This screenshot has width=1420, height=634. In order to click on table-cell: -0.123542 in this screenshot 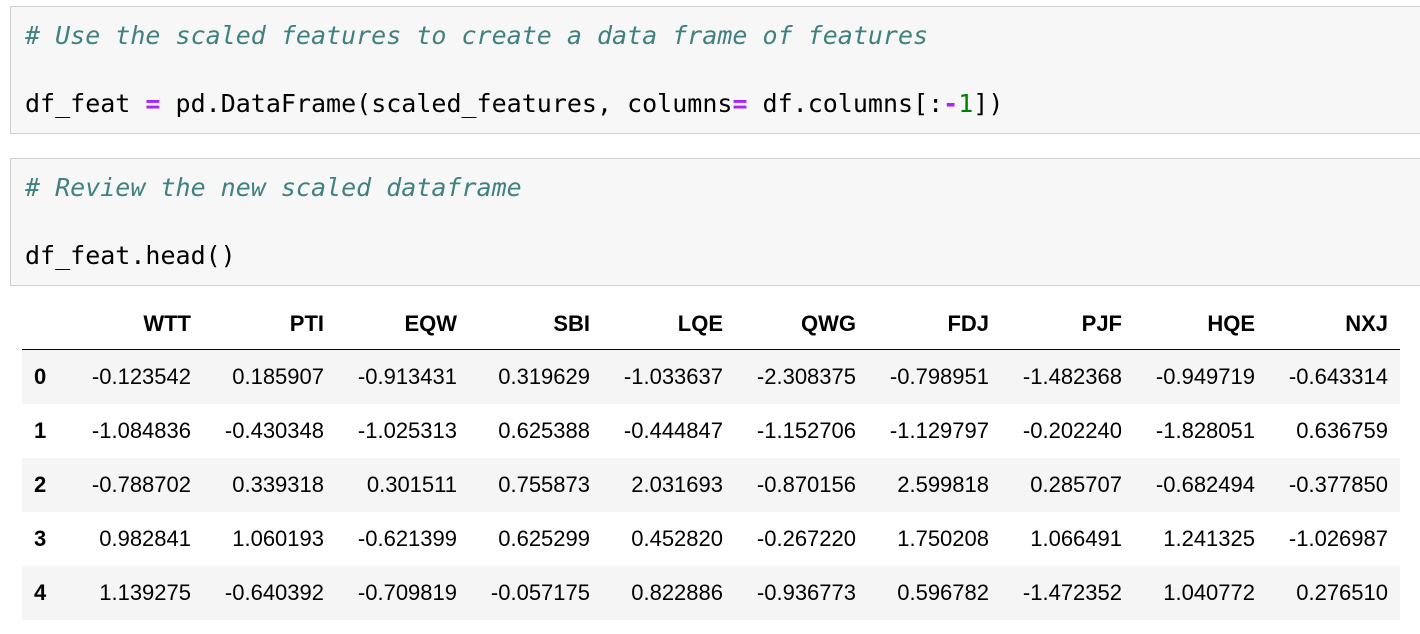, I will do `click(141, 376)`.